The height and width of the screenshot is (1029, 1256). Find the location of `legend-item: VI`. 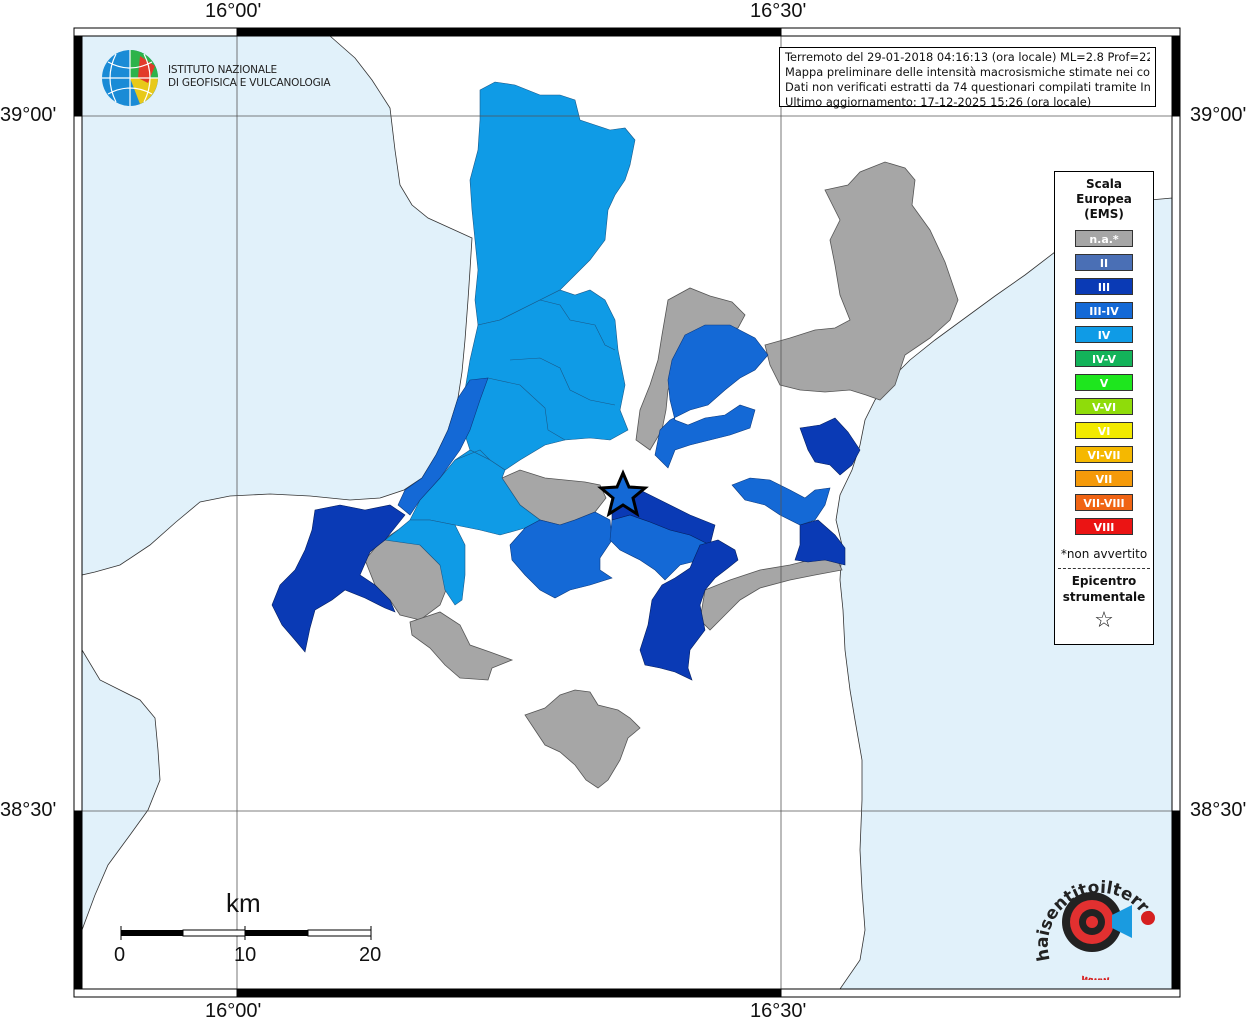

legend-item: VI is located at coordinates (1104, 430).